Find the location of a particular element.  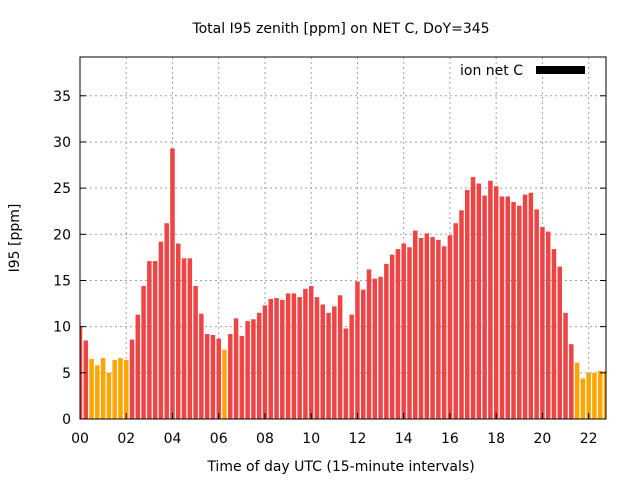

x-tick-label: 16 is located at coordinates (450, 439).